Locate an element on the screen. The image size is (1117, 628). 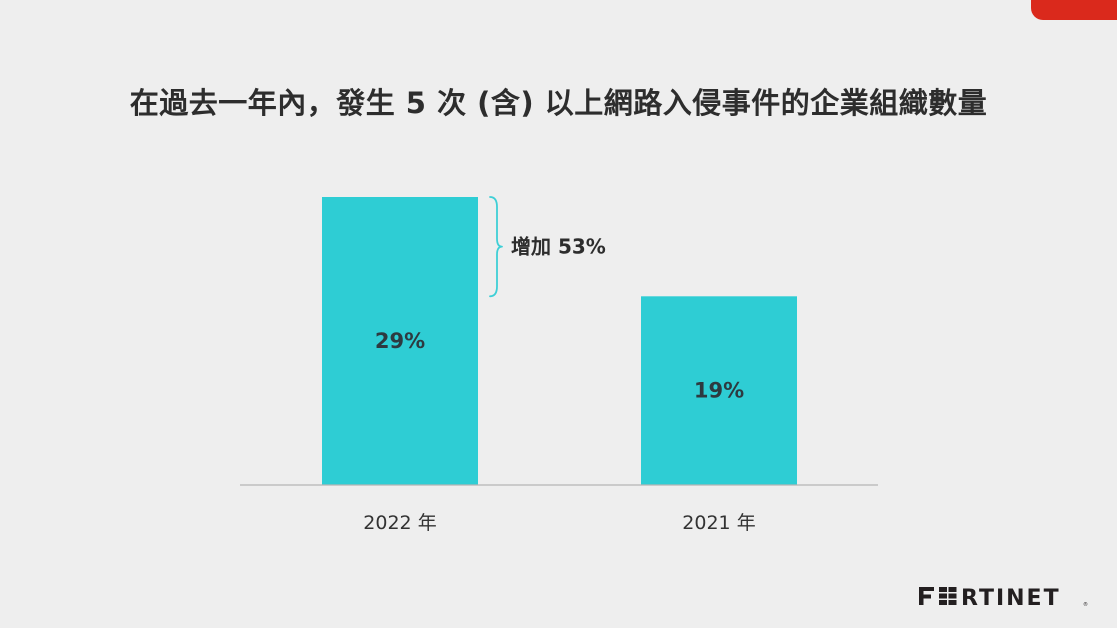
fortinet-logo-text: RTINET is located at coordinates (1011, 598).